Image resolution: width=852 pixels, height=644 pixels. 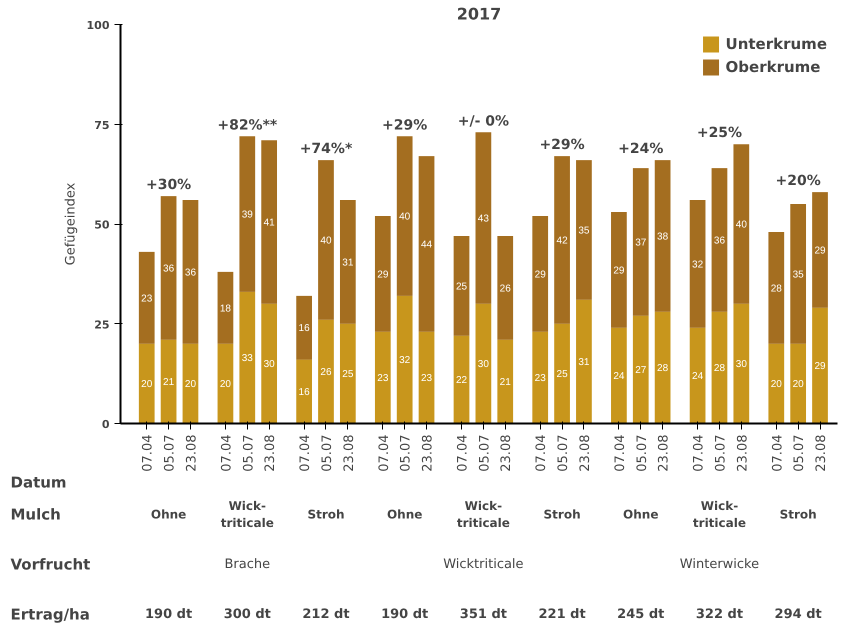 What do you see at coordinates (484, 121) in the screenshot?
I see `annotation: +/- 0%` at bounding box center [484, 121].